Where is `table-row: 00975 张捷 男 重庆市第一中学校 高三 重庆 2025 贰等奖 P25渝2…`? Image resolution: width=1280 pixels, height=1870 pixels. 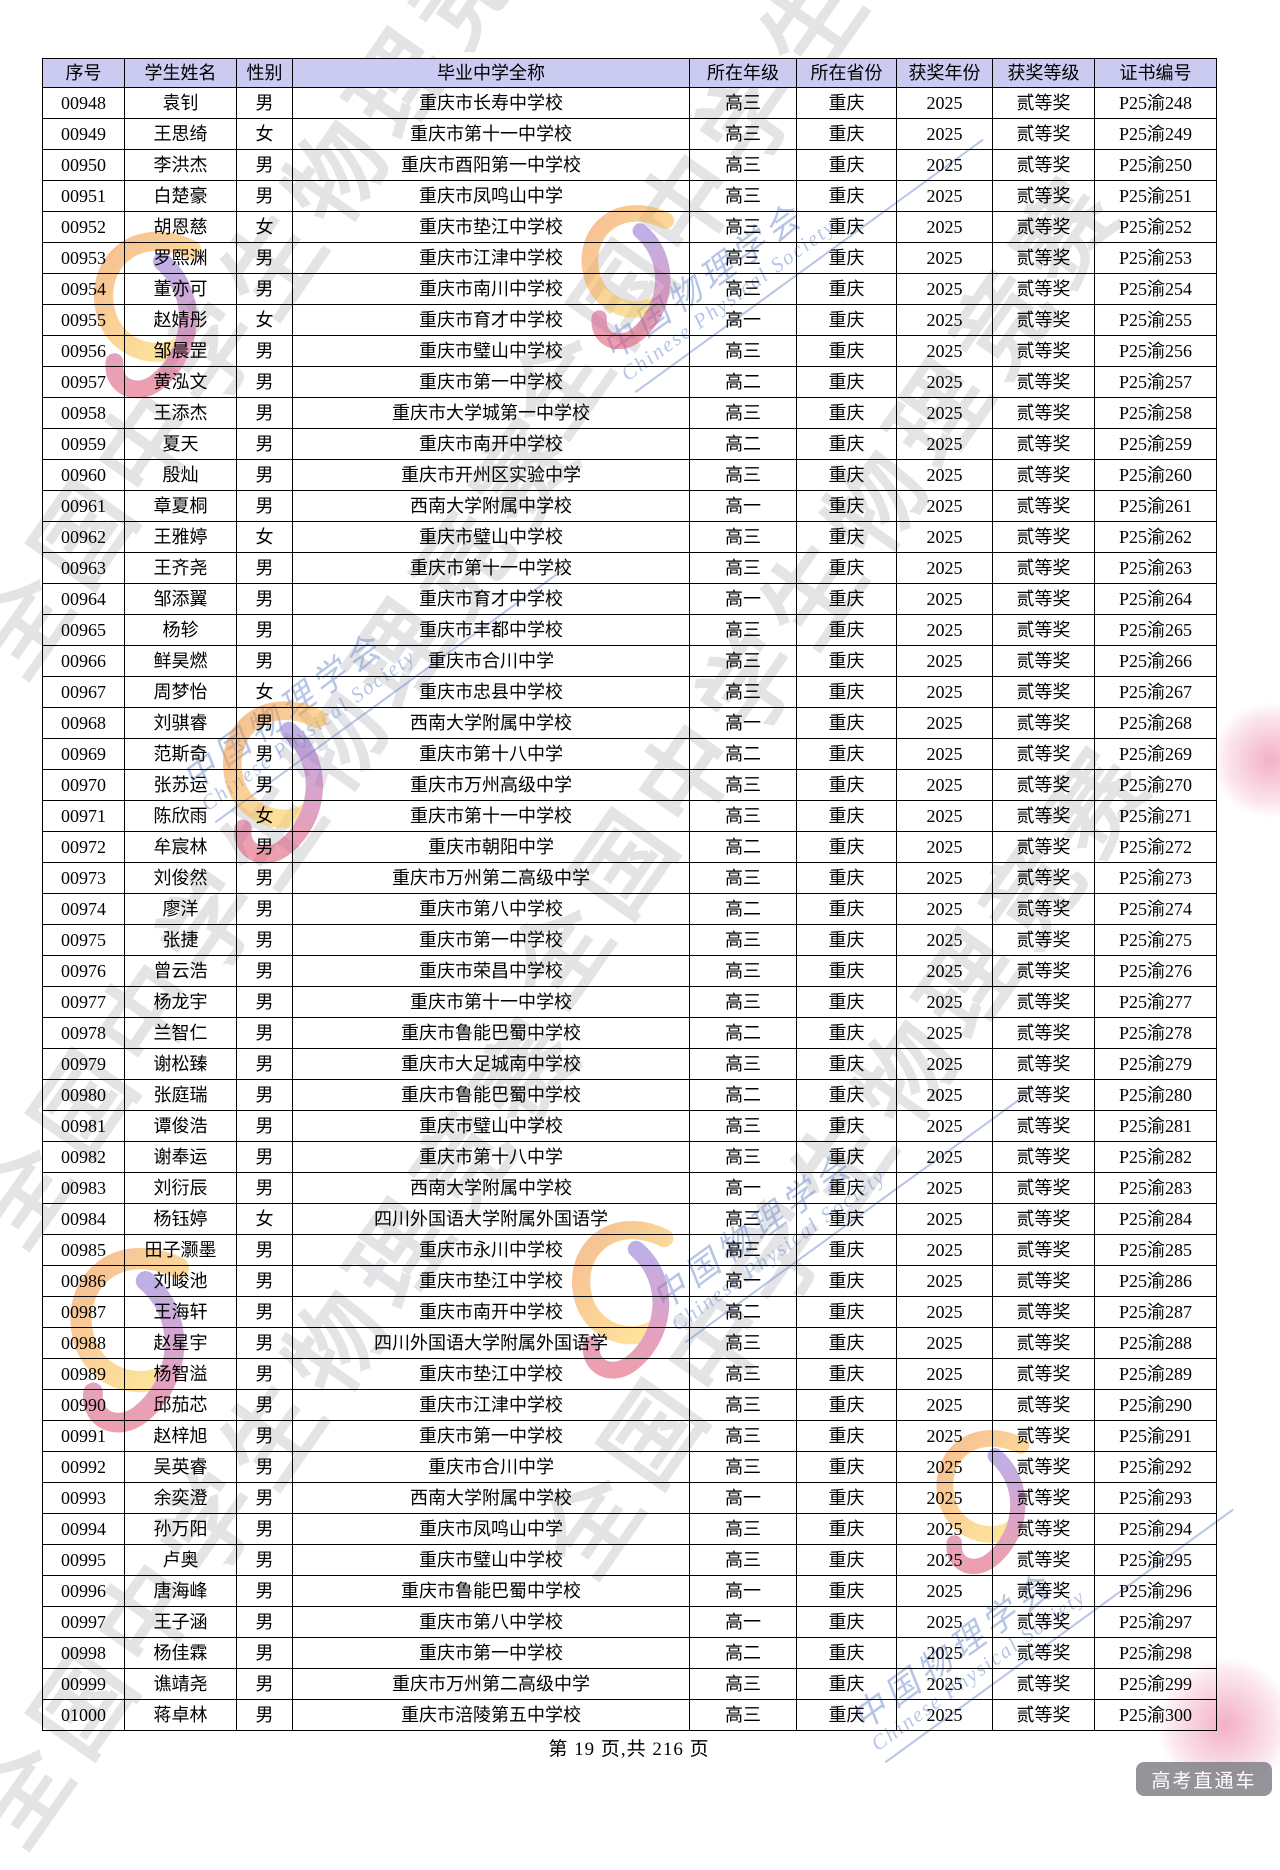 table-row: 00975 张捷 男 重庆市第一中学校 高三 重庆 2025 贰等奖 P25渝2… is located at coordinates (629, 940).